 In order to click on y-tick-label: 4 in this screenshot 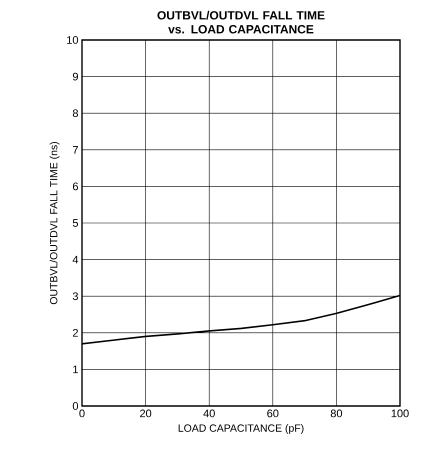, I will do `click(75, 260)`.